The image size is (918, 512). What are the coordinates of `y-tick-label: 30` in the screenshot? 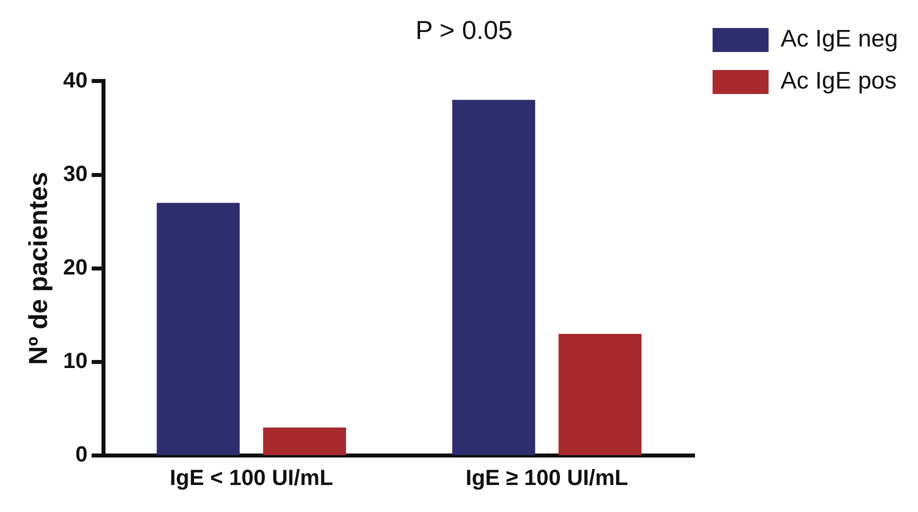 It's located at (75, 173).